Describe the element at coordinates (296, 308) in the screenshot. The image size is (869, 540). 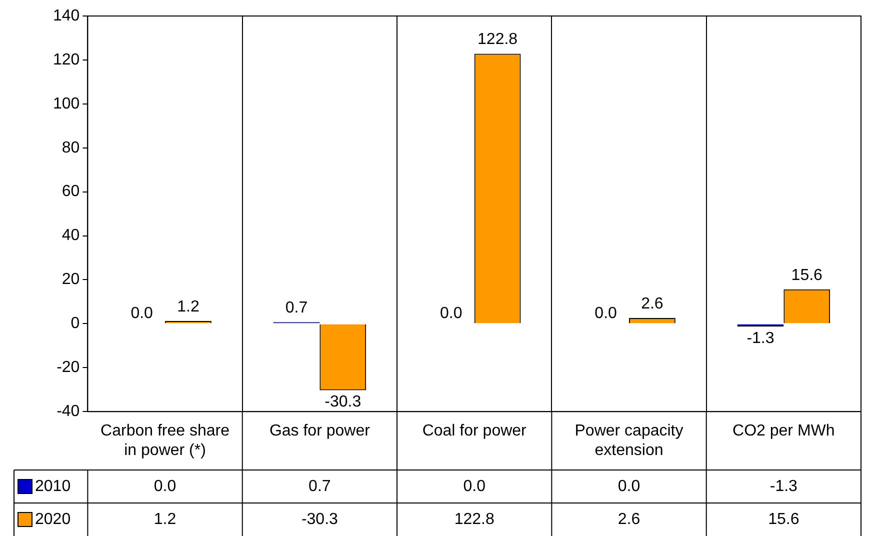
I see `text: 0.7` at that location.